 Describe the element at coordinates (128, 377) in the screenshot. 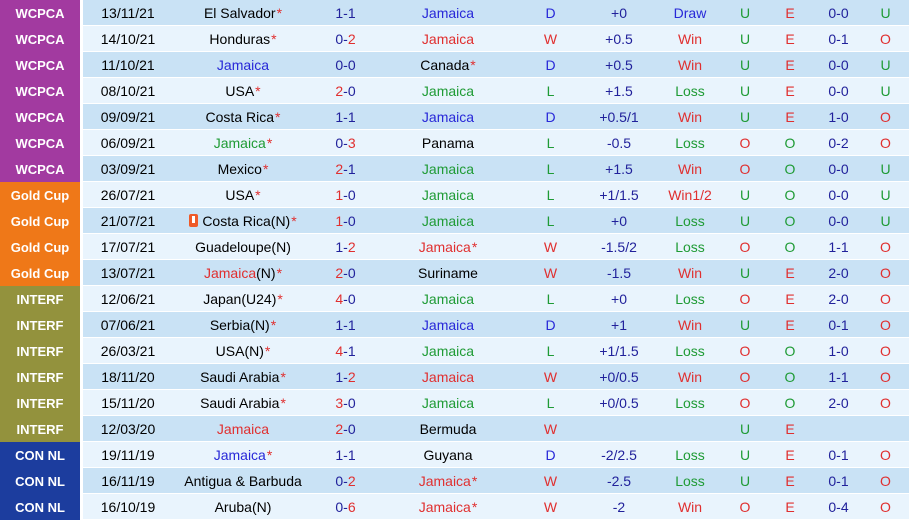

I see `match-date: 18/11/20` at that location.